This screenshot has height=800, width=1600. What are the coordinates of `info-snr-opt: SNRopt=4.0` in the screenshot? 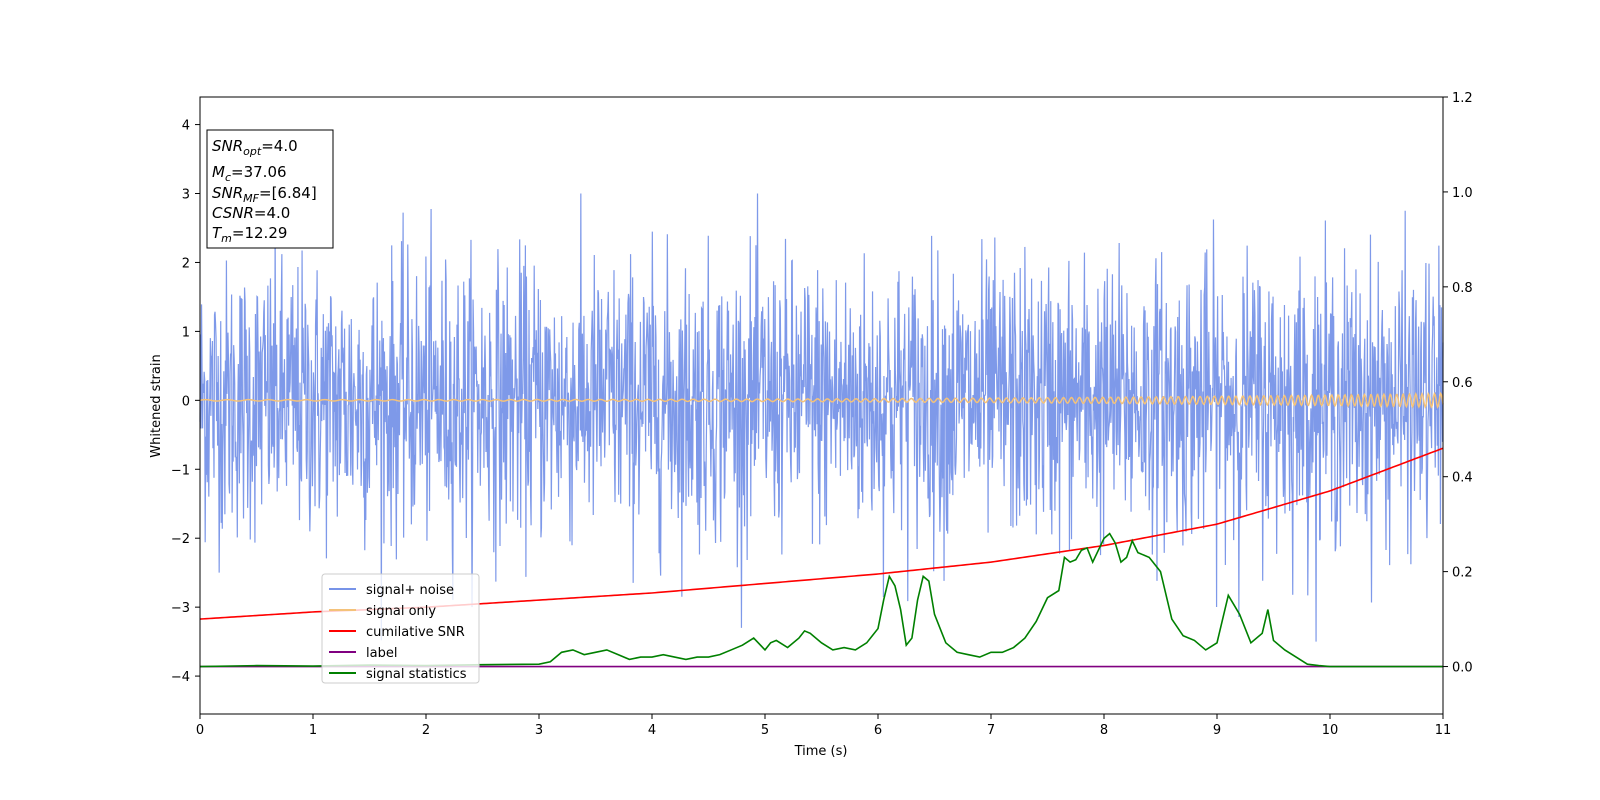 It's located at (255, 147).